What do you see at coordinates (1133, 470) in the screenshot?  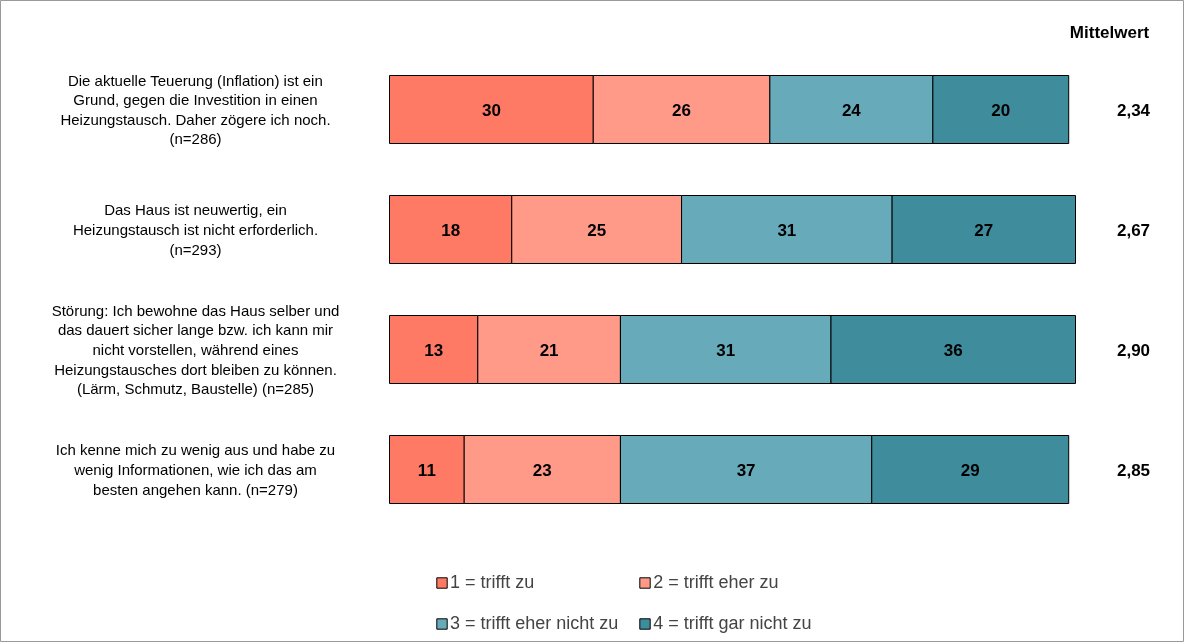 I see `text: 2,85` at bounding box center [1133, 470].